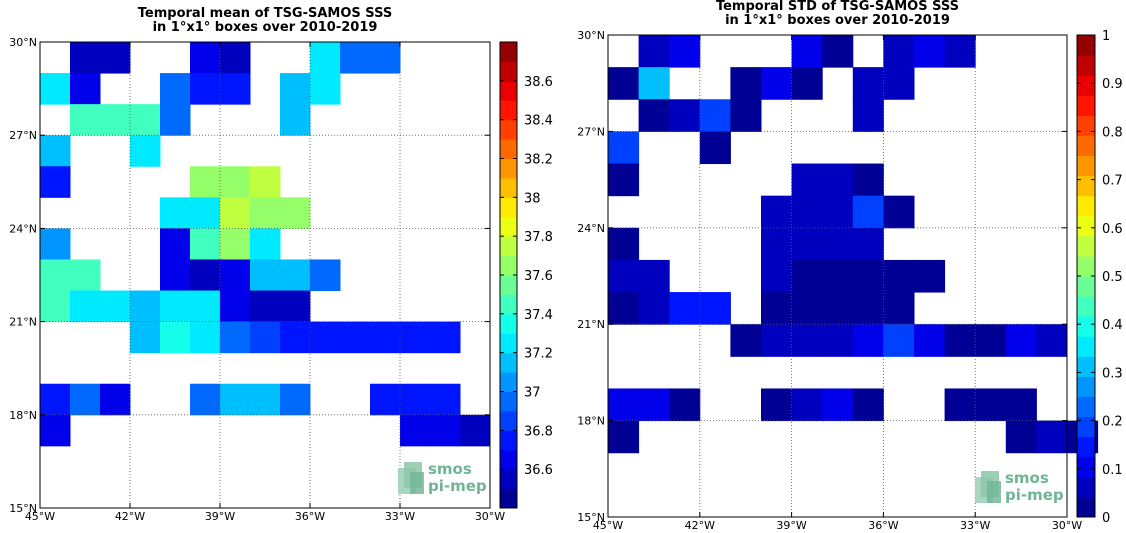 This screenshot has width=1126, height=533. I want to click on logo-text-line2: pi-mep, so click(457, 486).